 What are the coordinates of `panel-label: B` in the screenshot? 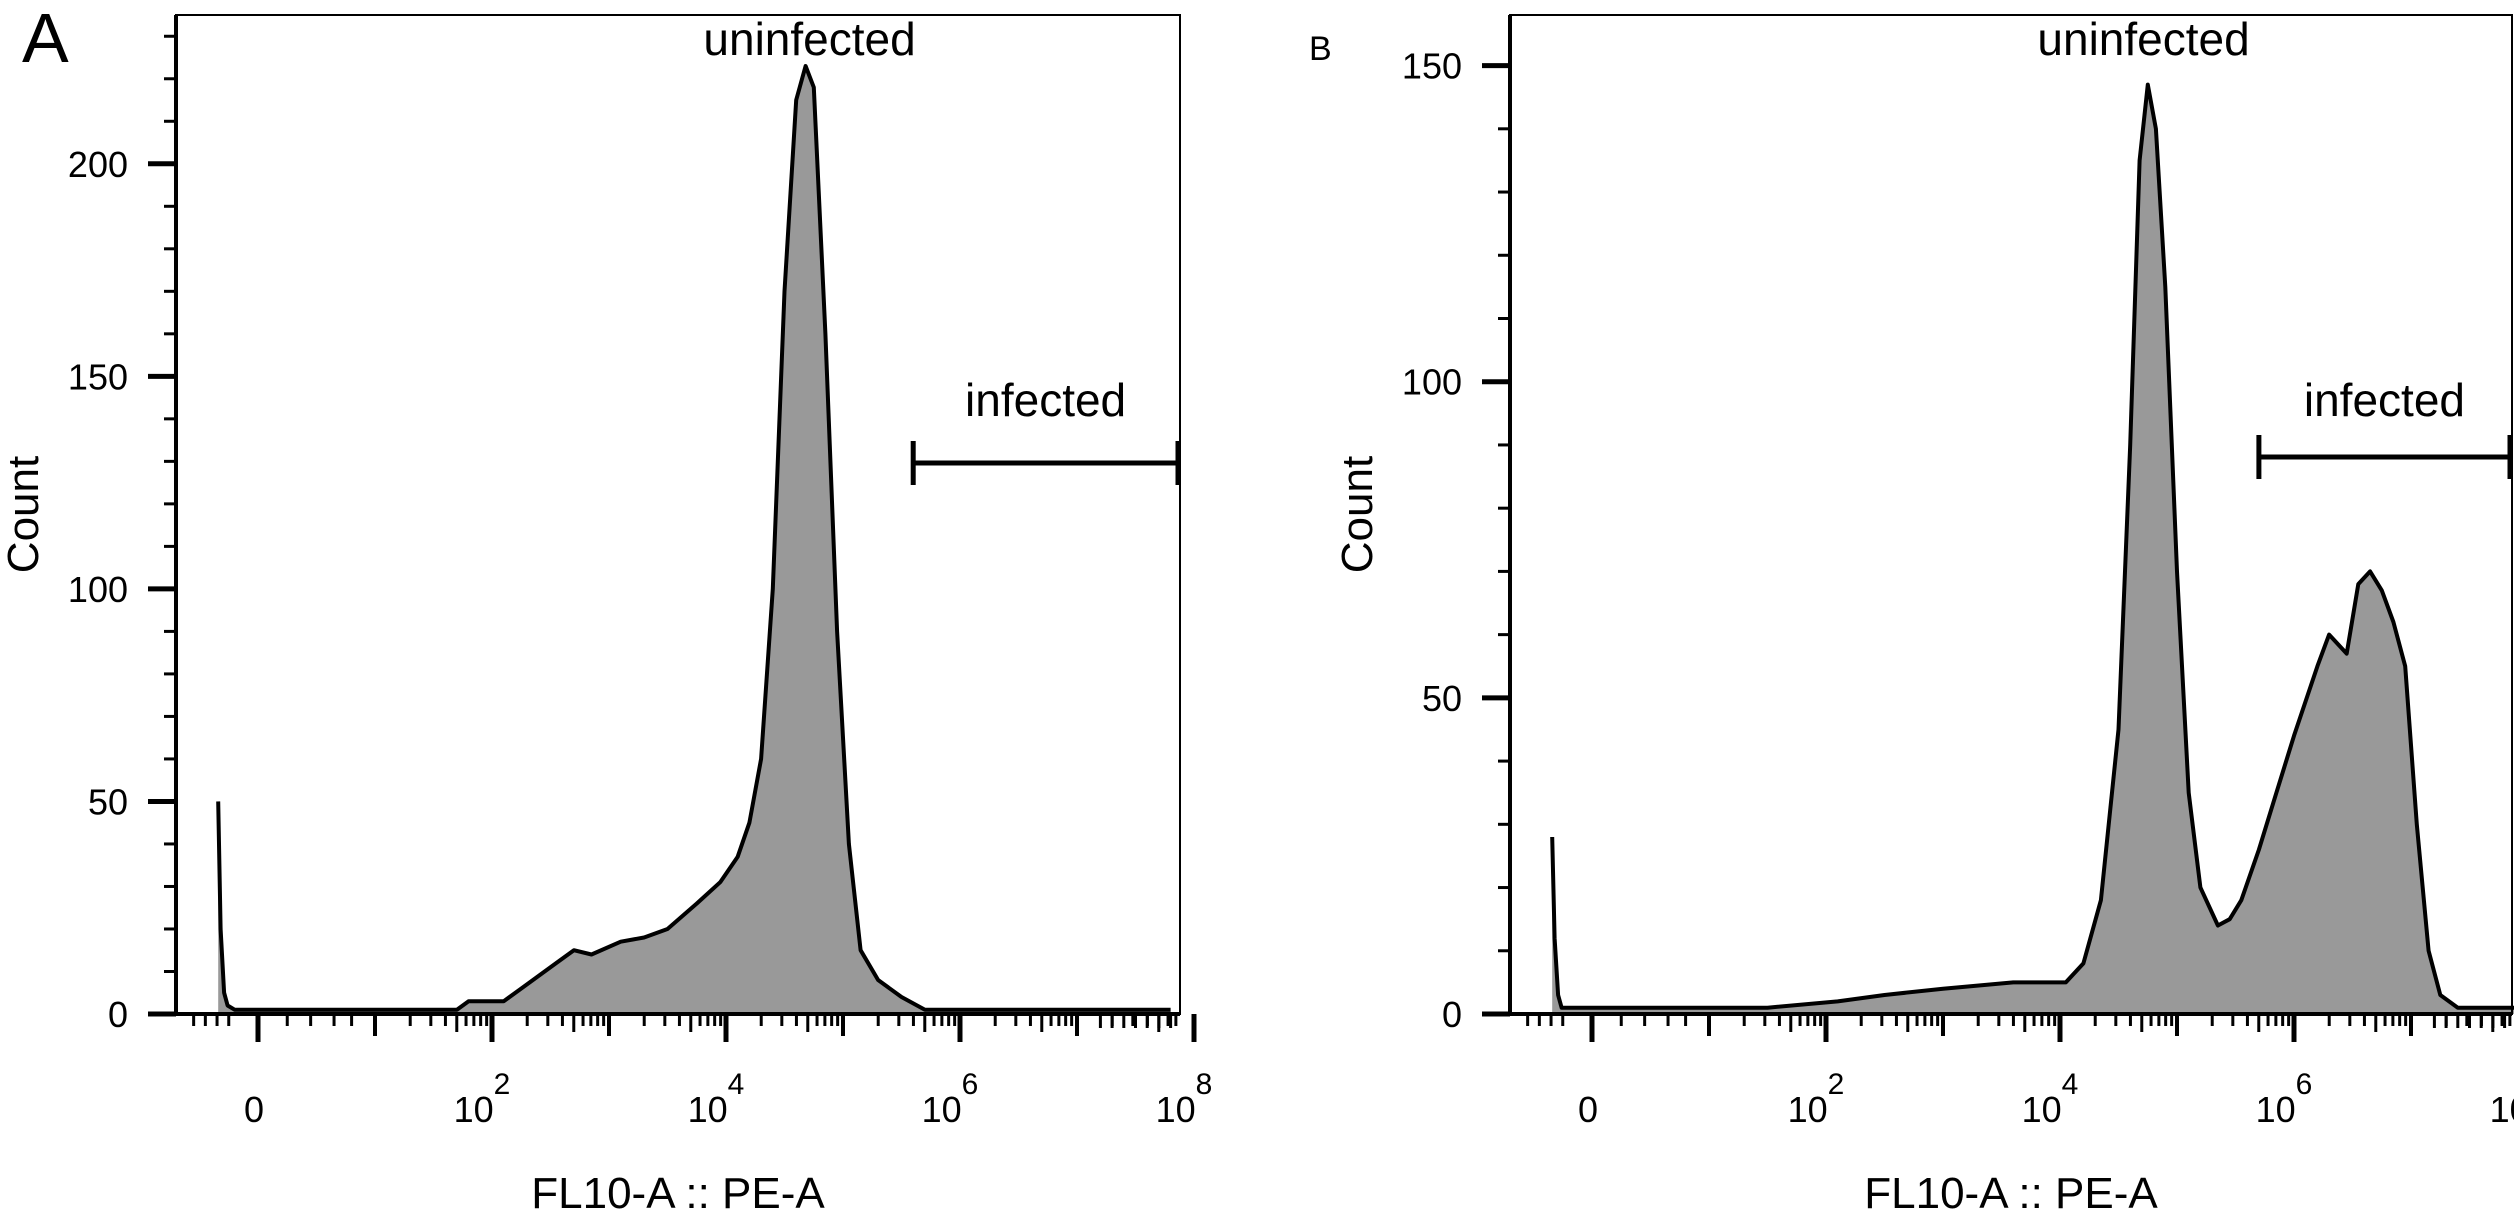 It's located at (1320, 49).